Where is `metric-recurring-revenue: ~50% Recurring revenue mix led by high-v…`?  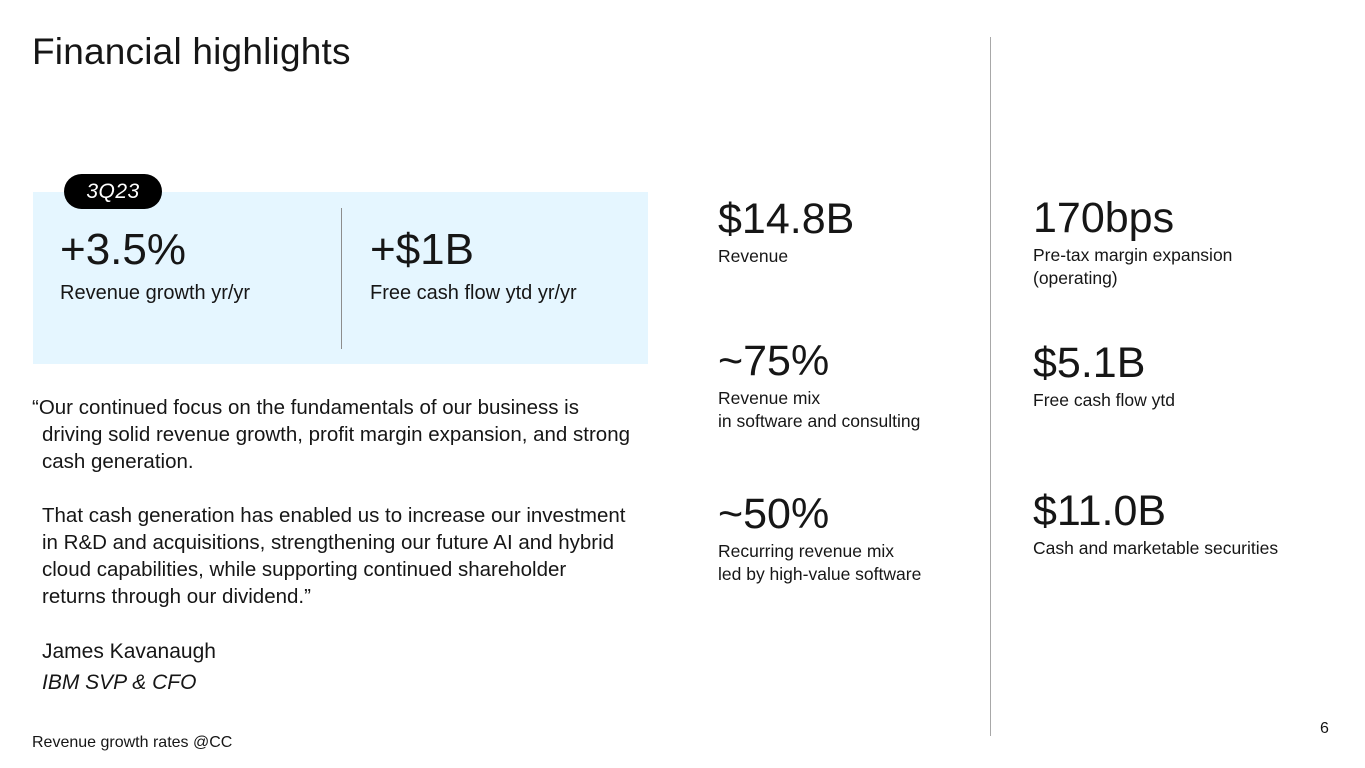 metric-recurring-revenue: ~50% Recurring revenue mix led by high-v… is located at coordinates (819, 538).